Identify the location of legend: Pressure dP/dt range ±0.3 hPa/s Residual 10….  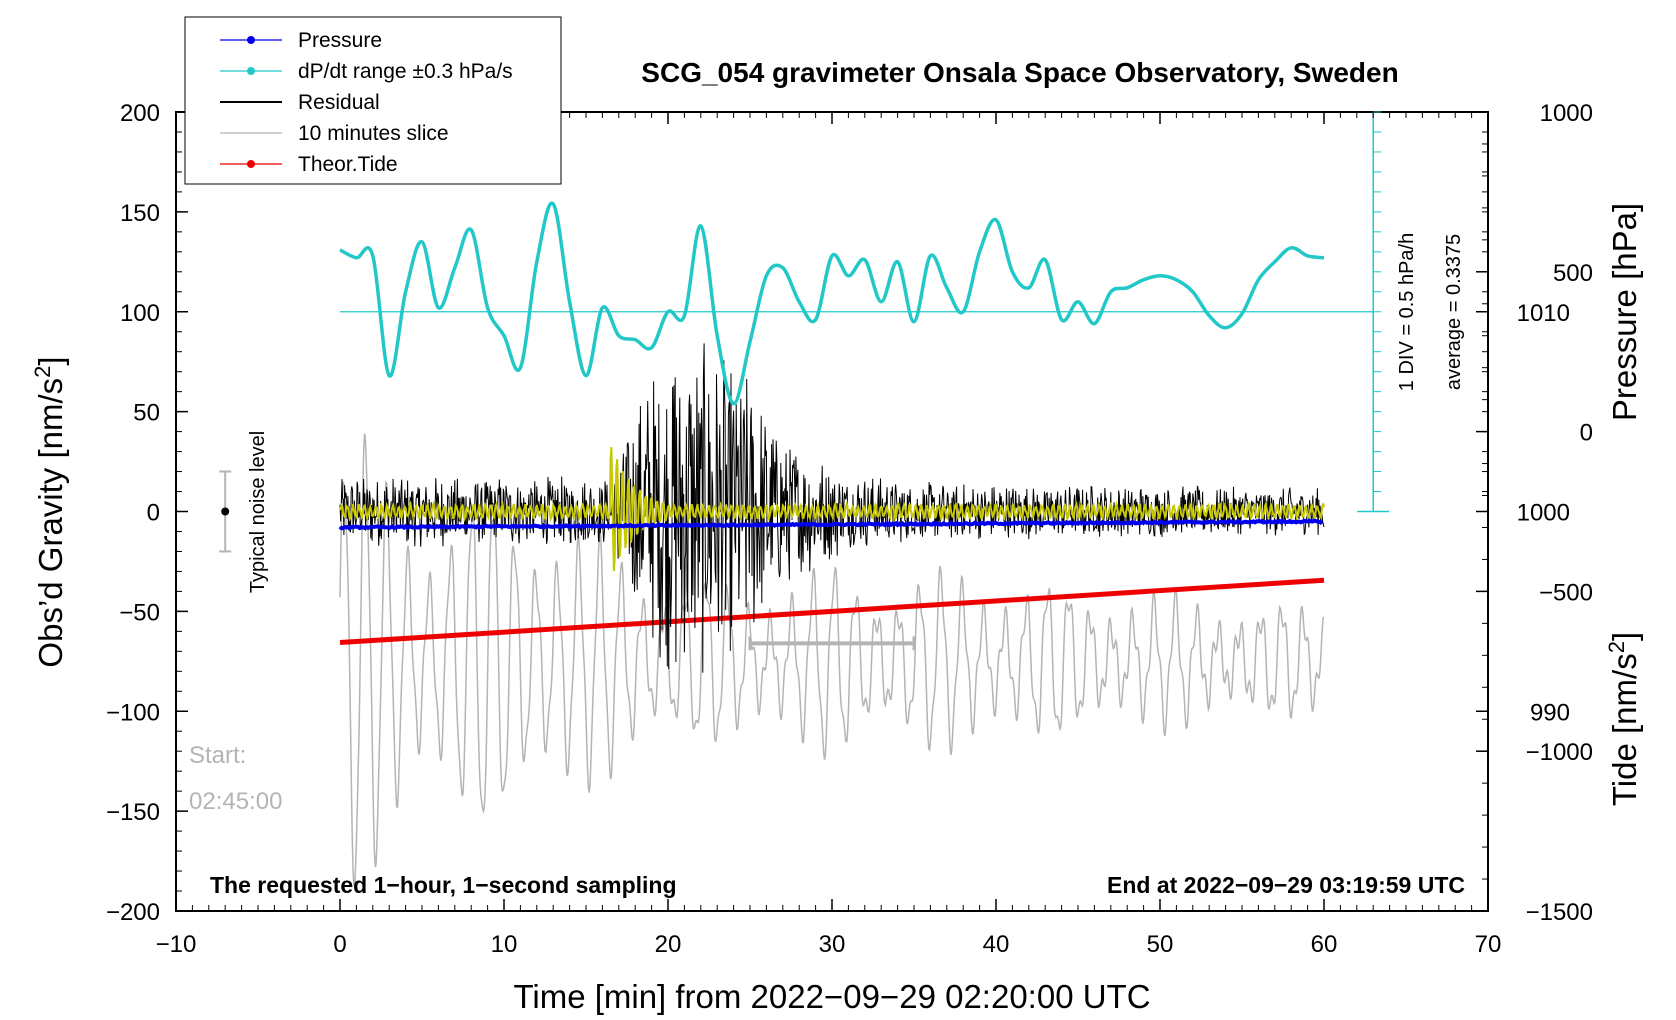
(373, 100).